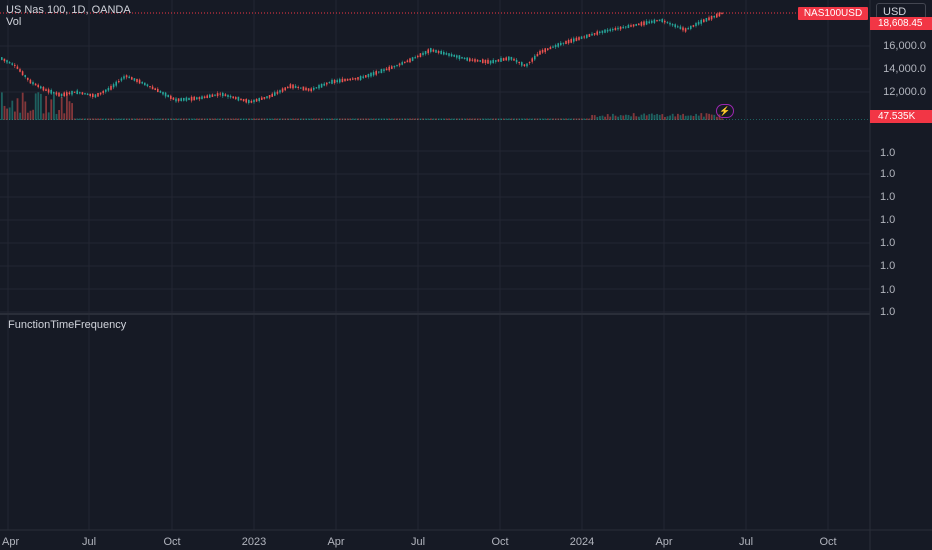  I want to click on price-series, so click(362, 58).